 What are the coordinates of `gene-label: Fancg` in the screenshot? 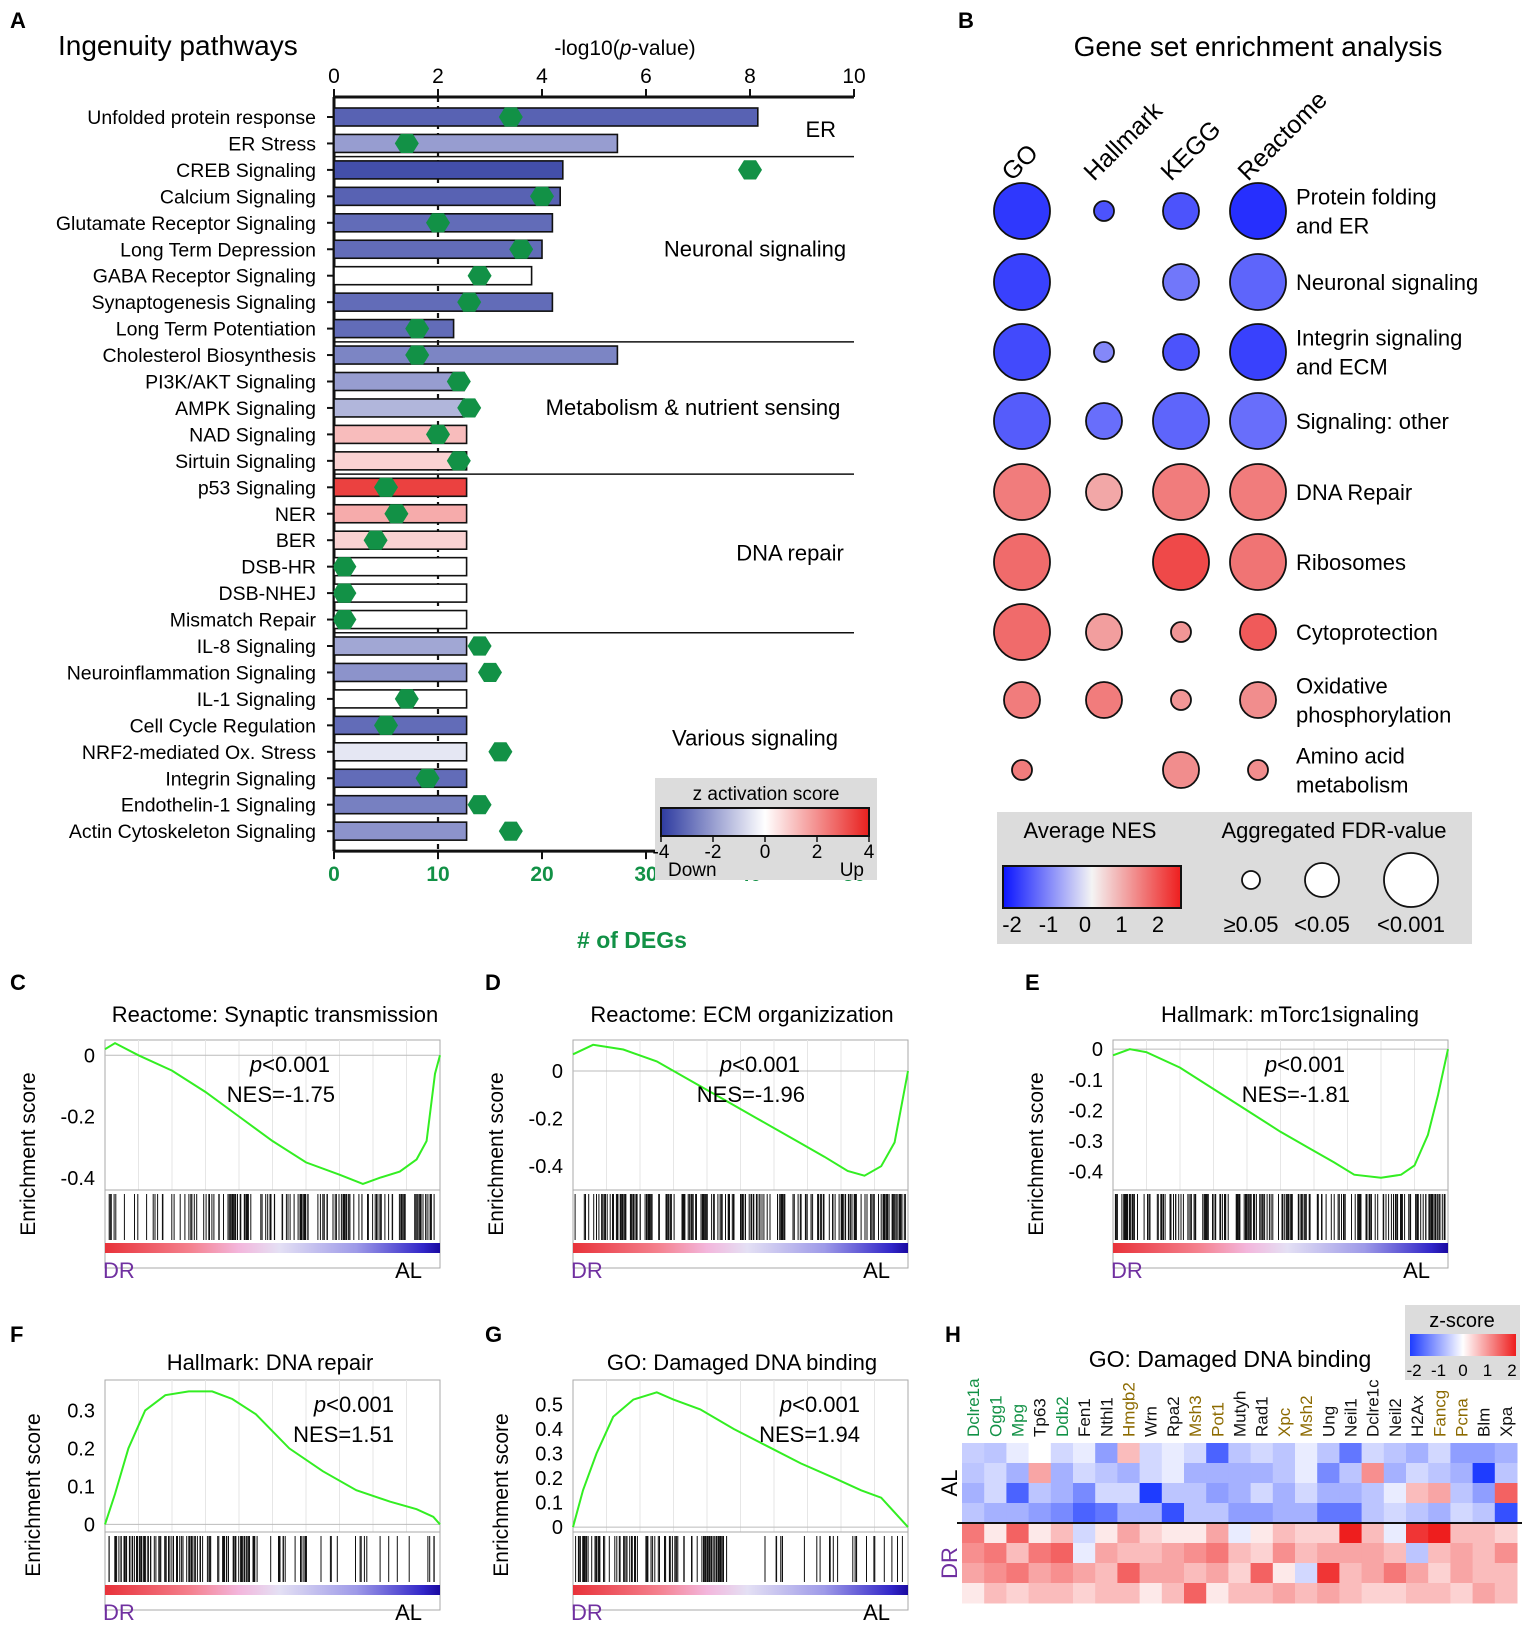 It's located at (1439, 1413).